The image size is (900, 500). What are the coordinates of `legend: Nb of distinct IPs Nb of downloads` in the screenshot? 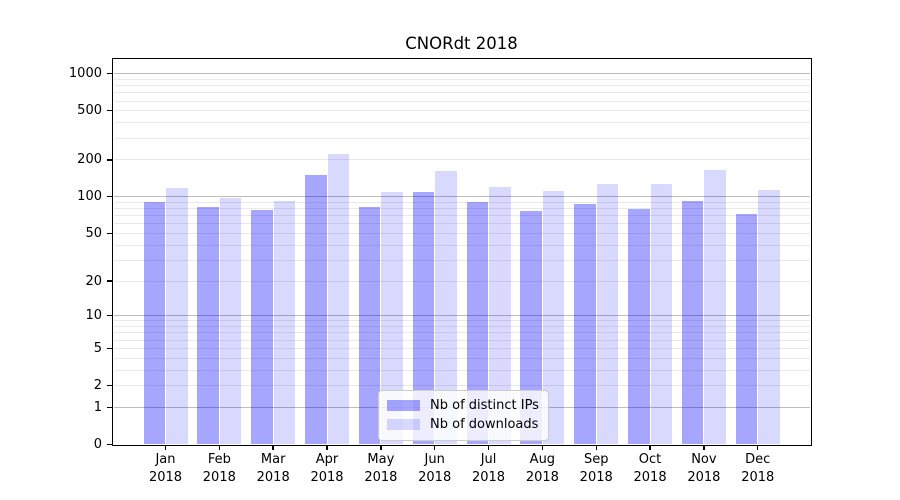 It's located at (463, 415).